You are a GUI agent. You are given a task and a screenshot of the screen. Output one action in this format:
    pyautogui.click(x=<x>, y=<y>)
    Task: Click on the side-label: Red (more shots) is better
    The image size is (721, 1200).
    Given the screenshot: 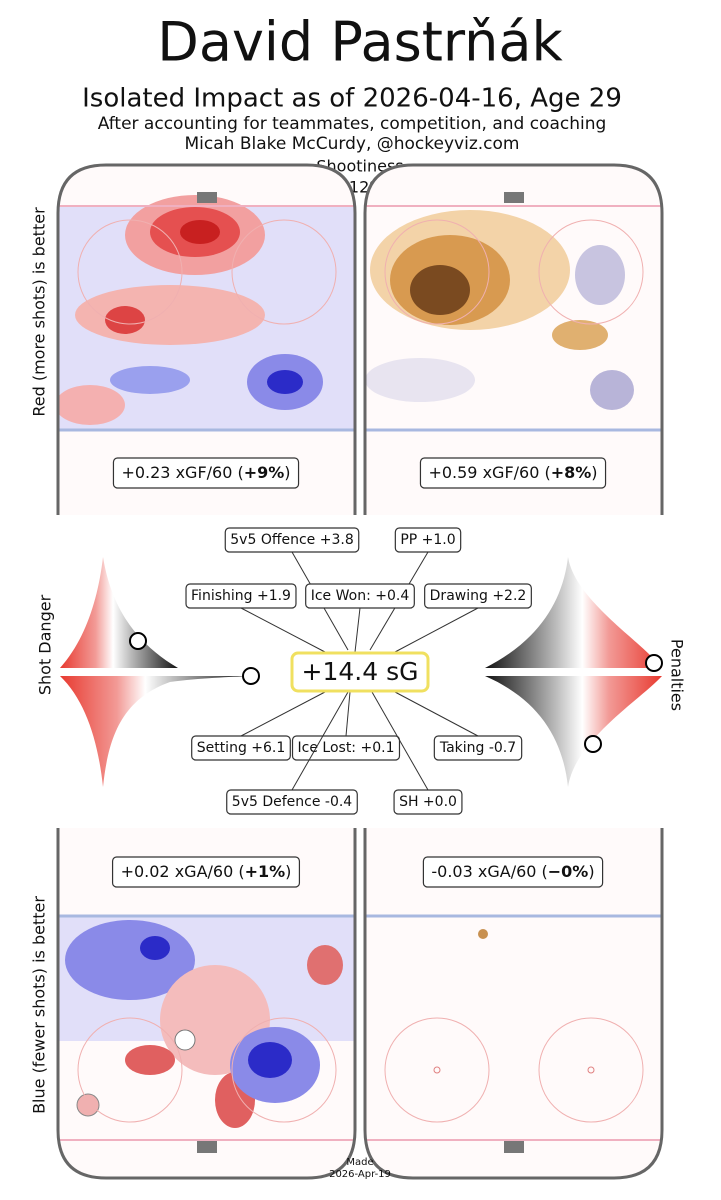 What is the action you would take?
    pyautogui.click(x=39, y=312)
    